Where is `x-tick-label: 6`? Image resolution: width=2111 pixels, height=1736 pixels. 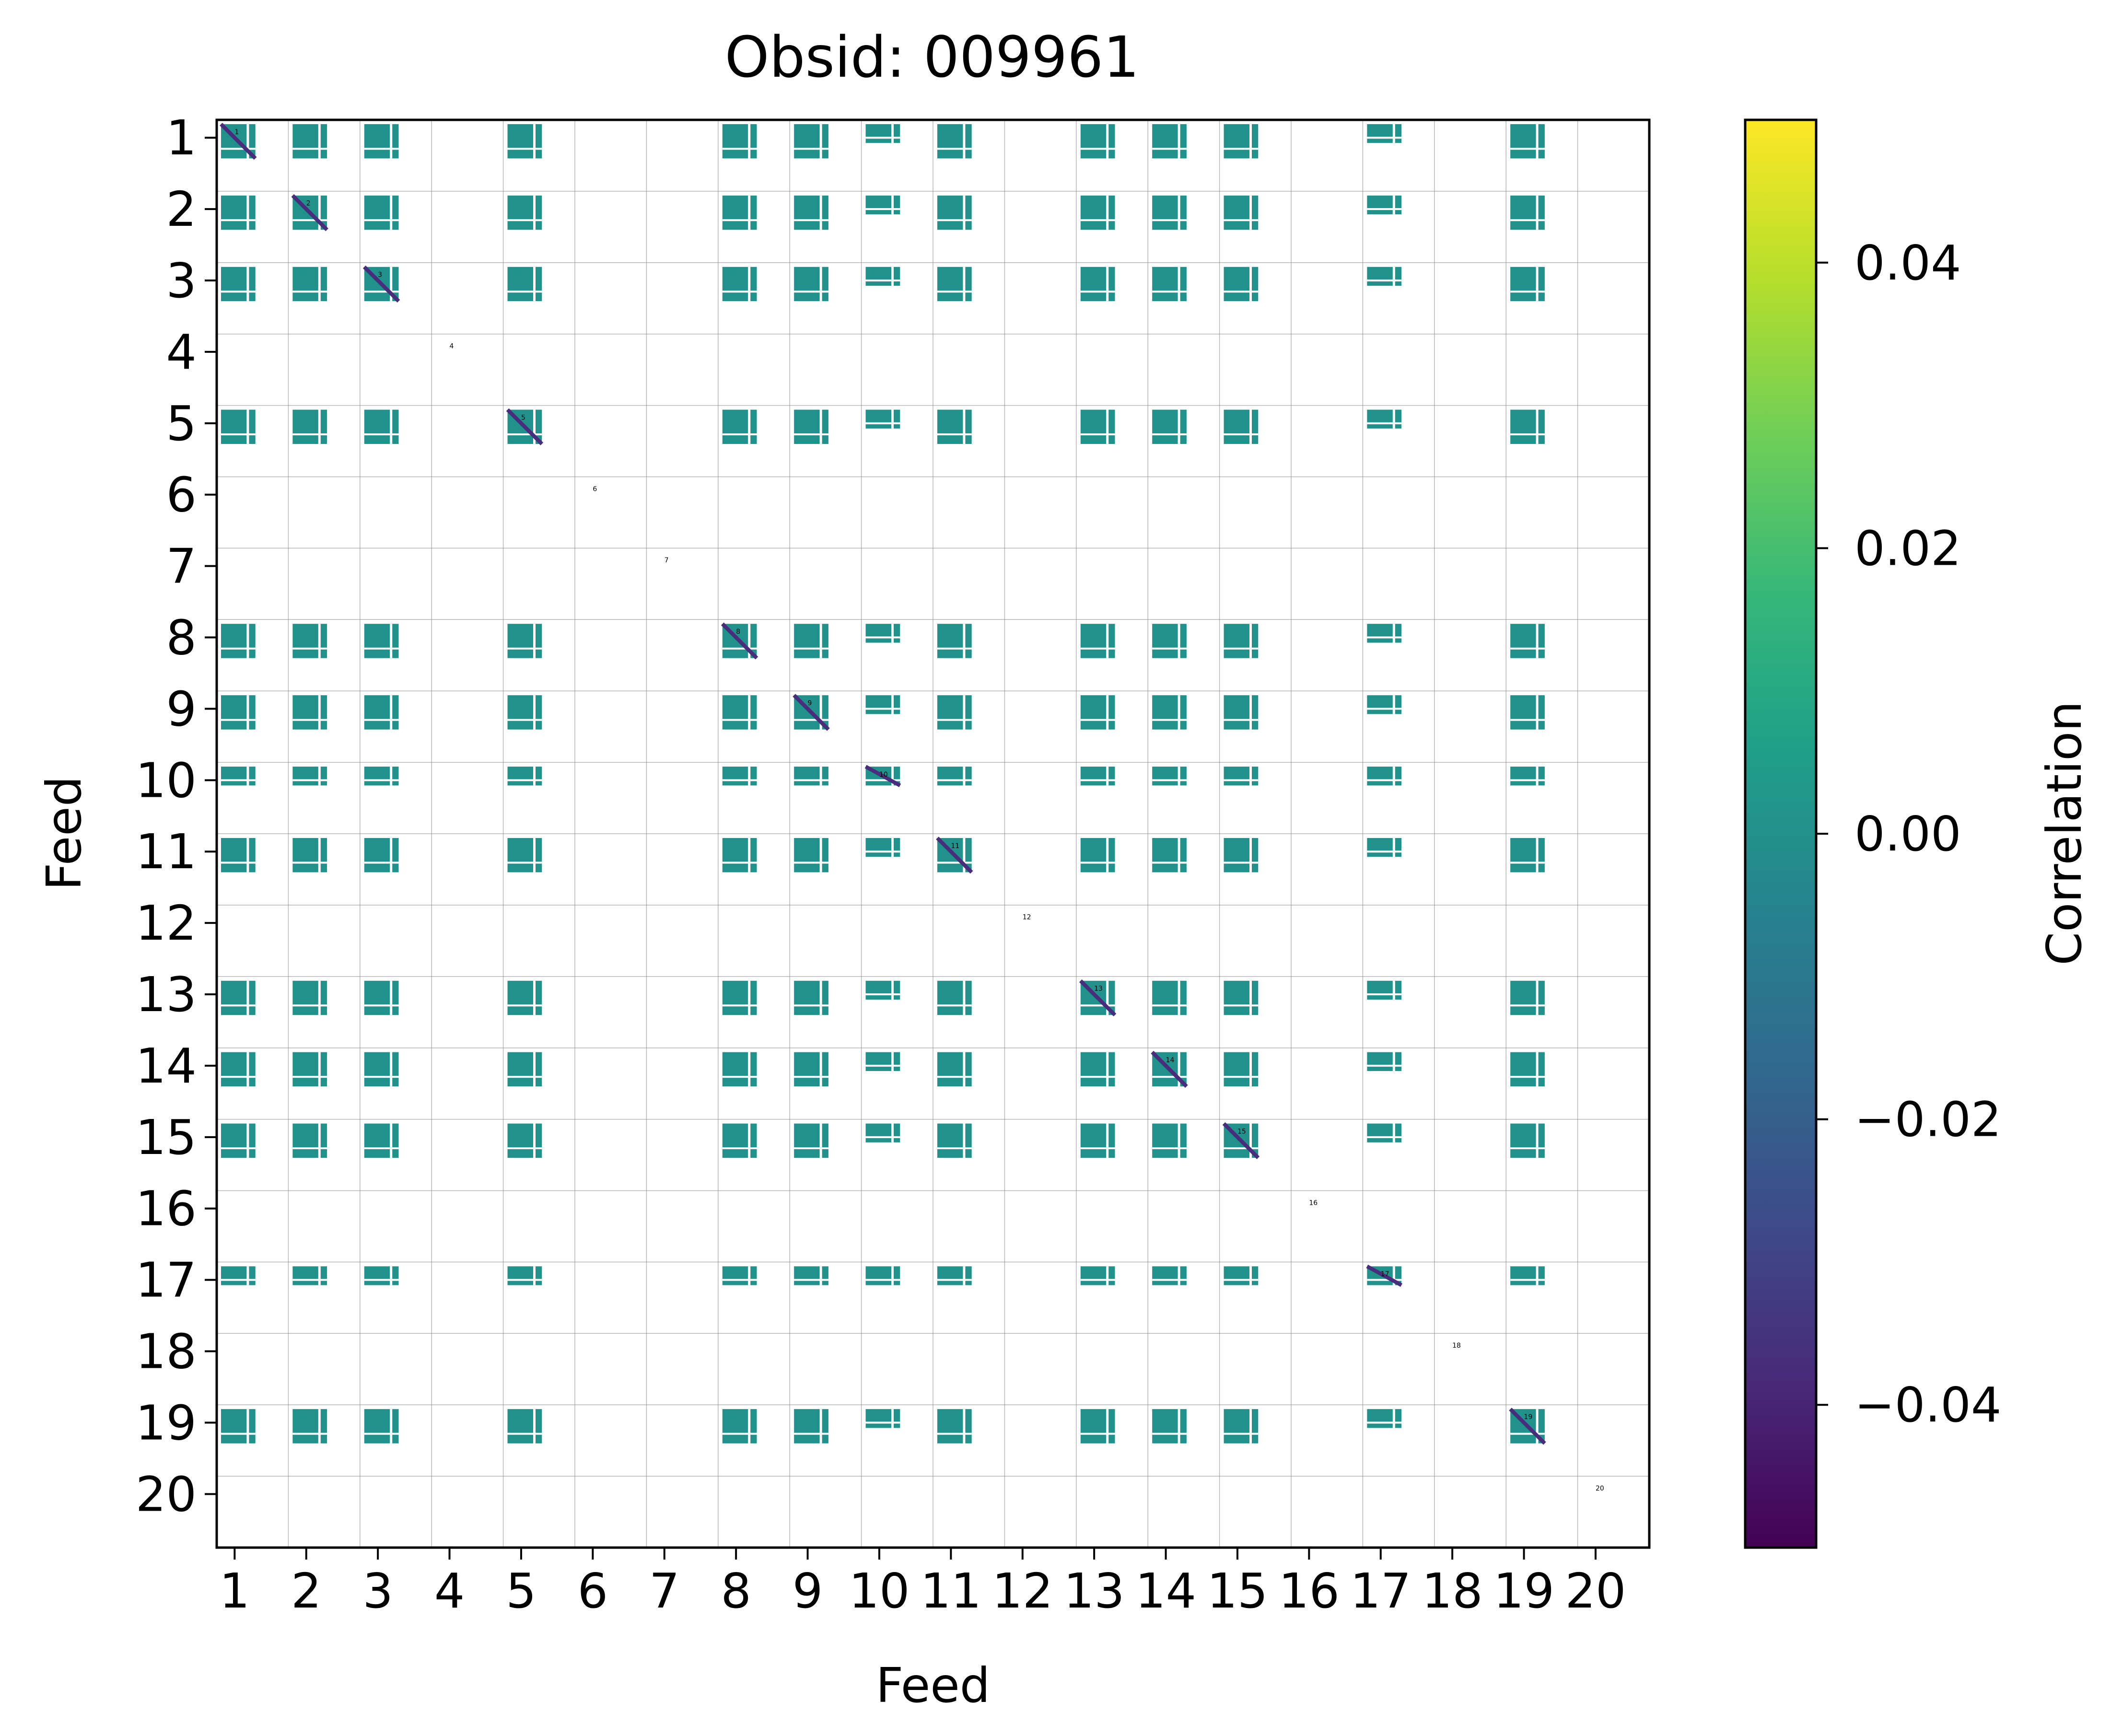 x-tick-label: 6 is located at coordinates (593, 1591).